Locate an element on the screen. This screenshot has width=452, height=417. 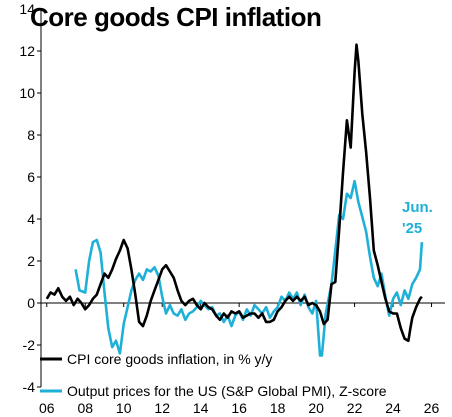
y-tick-label: 8 is located at coordinates (31, 135).